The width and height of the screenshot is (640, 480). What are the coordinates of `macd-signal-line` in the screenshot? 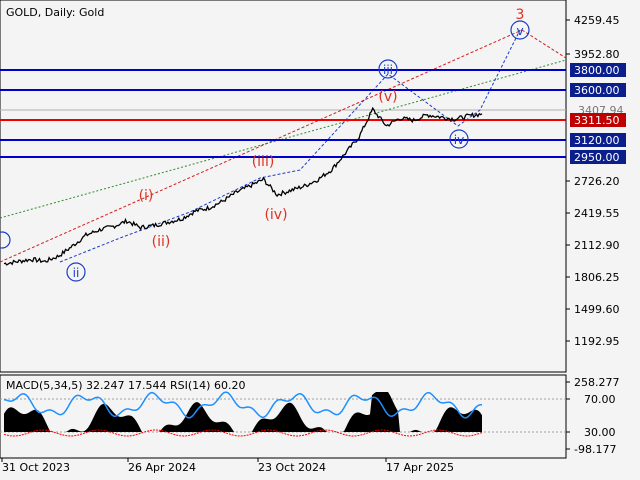 It's located at (243, 433).